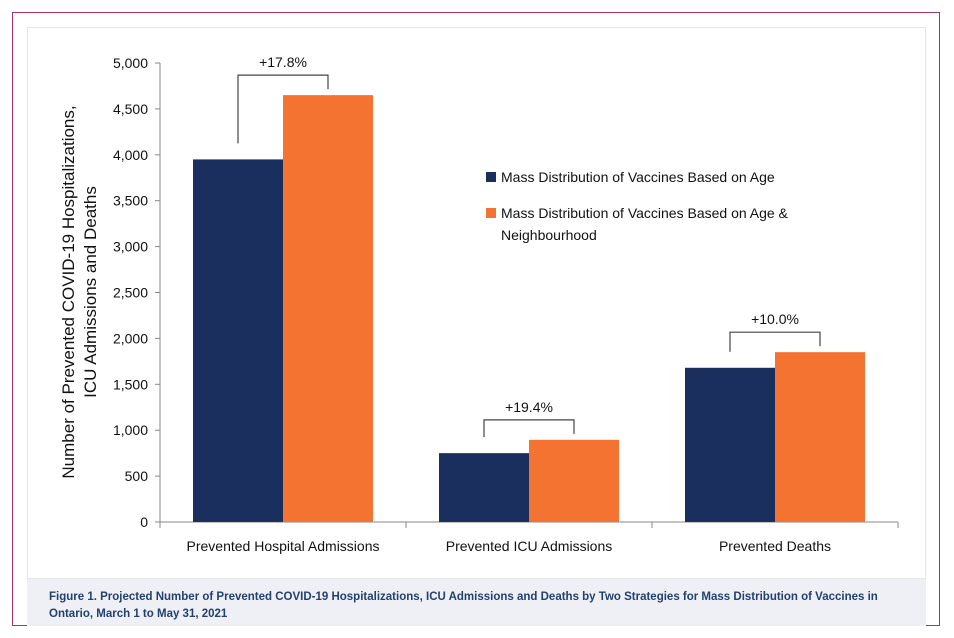 The width and height of the screenshot is (954, 638). Describe the element at coordinates (130, 430) in the screenshot. I see `y-tick-label: 1,000` at that location.